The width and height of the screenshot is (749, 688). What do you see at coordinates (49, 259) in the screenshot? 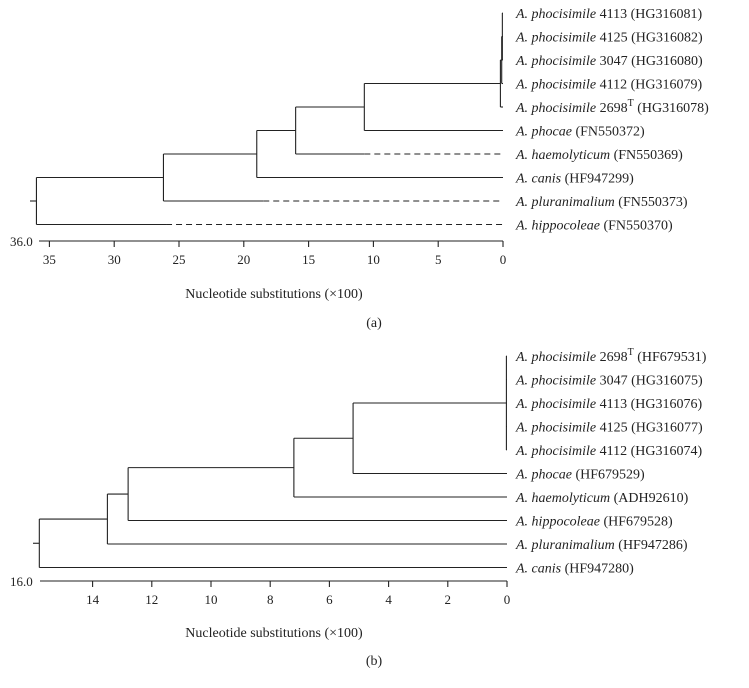
I see `axis-tick-label: 35` at bounding box center [49, 259].